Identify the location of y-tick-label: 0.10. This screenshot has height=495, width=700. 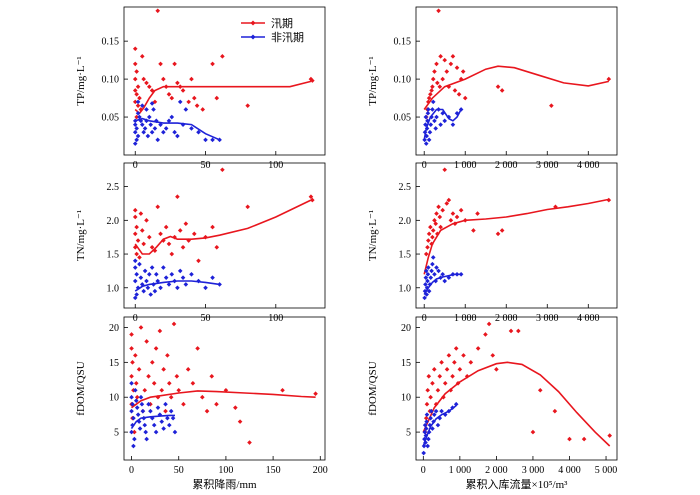
(111, 80).